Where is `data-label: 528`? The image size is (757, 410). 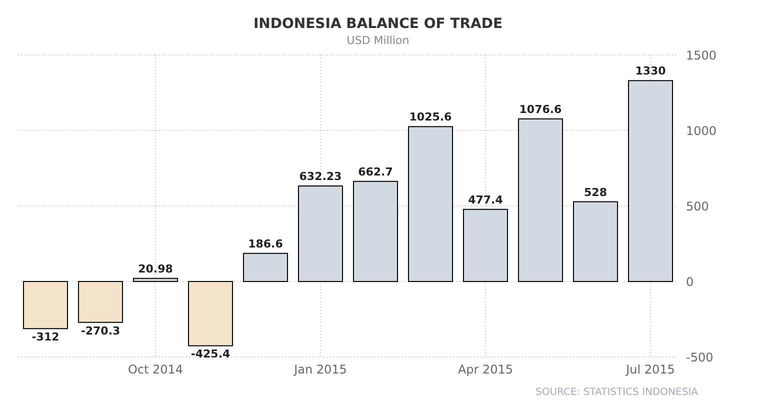 data-label: 528 is located at coordinates (595, 192).